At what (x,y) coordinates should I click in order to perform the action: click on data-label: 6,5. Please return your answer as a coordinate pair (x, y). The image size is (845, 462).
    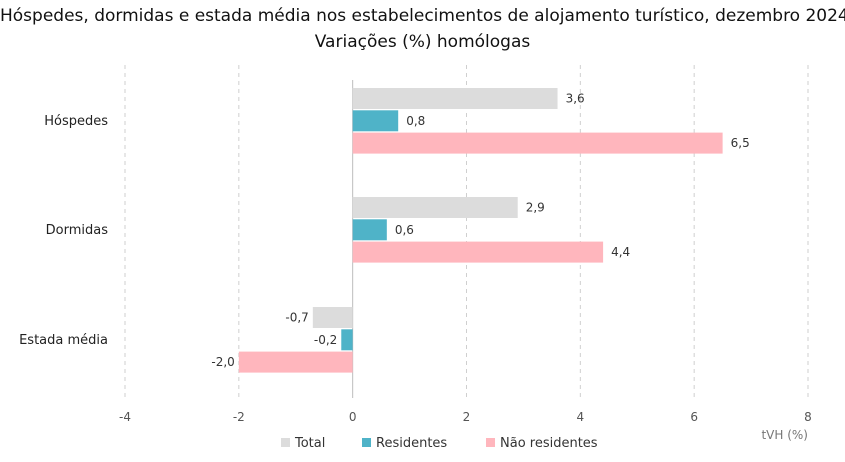
    Looking at the image, I should click on (740, 143).